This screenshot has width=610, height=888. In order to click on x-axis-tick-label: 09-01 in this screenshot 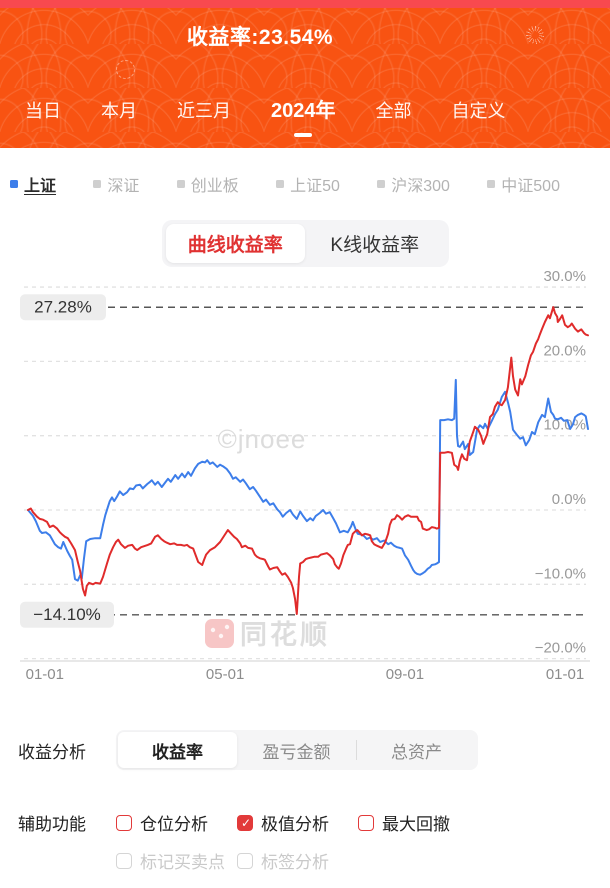, I will do `click(405, 674)`.